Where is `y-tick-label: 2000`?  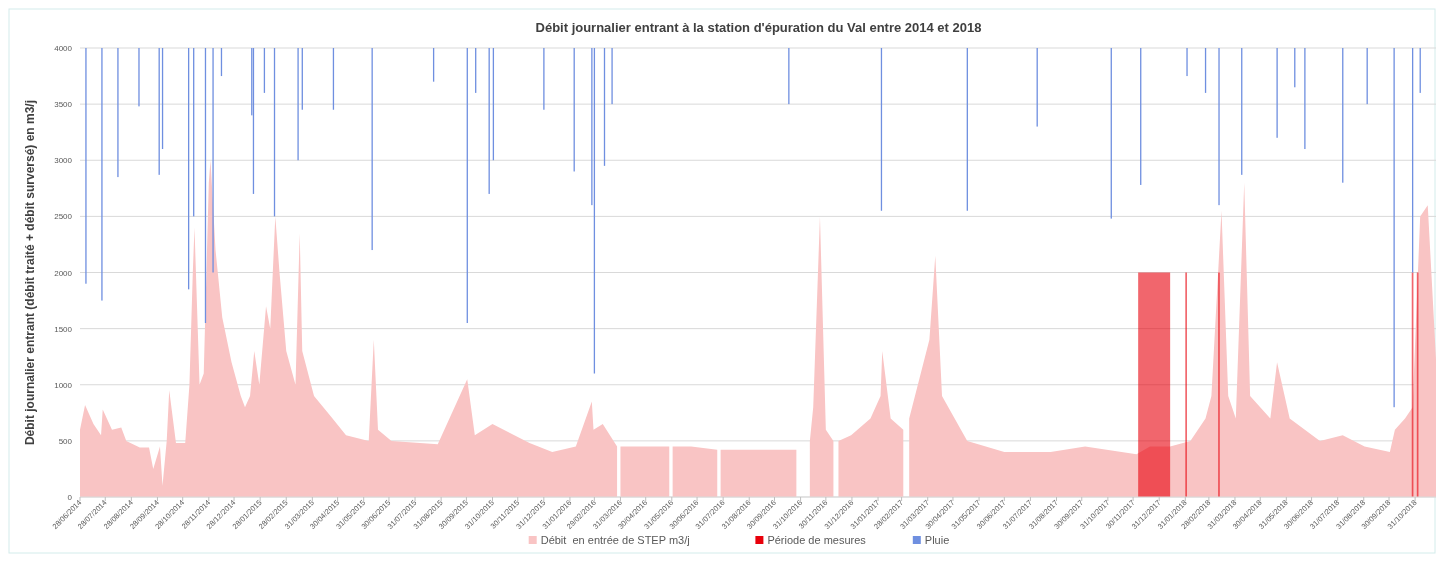
y-tick-label: 2000 is located at coordinates (63, 273).